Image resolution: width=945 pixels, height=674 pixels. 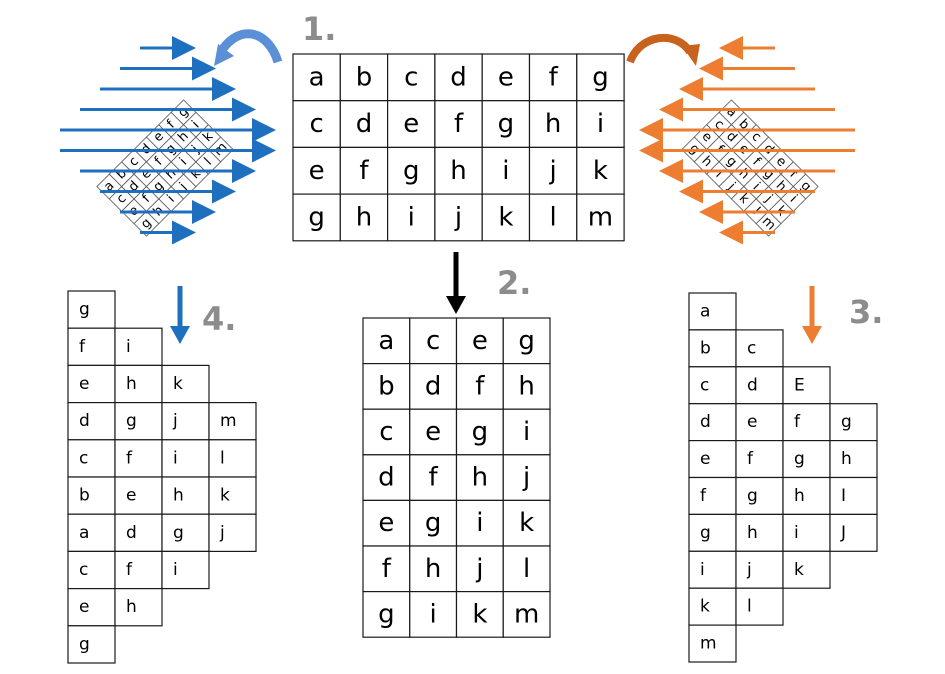 I want to click on transposed-grid-cell: i, so click(x=479, y=523).